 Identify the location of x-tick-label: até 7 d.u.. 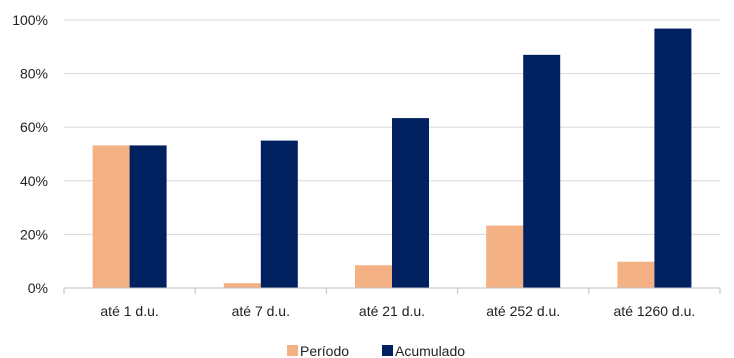
(261, 311).